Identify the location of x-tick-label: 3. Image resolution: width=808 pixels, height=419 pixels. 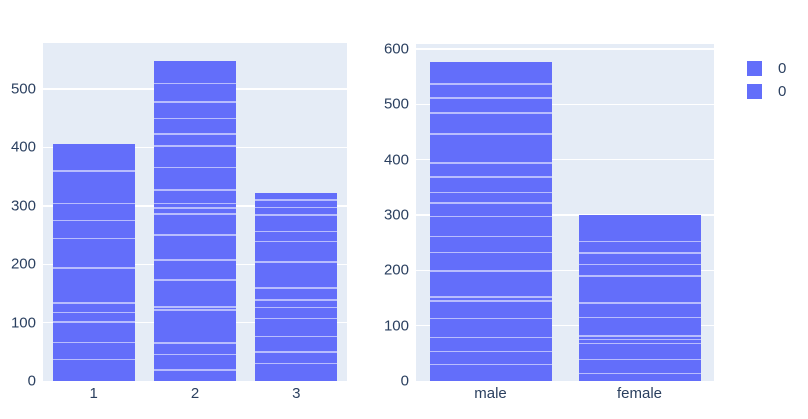
(296, 393).